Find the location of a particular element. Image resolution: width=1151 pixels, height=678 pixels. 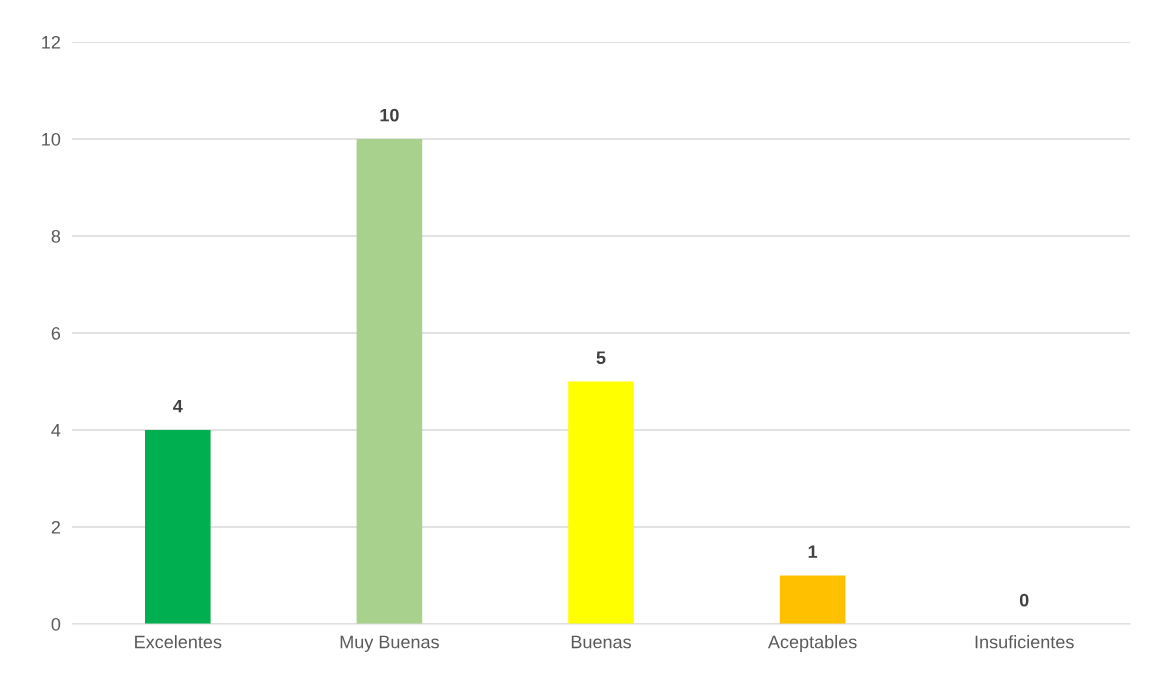

data-label: 1 is located at coordinates (813, 551).